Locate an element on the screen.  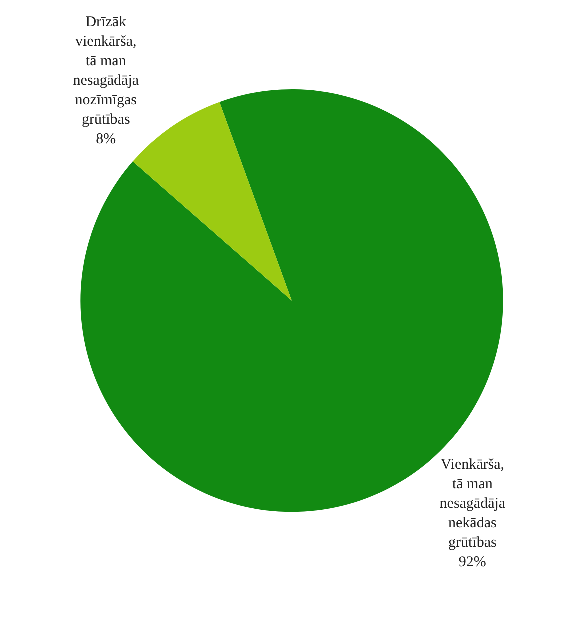
data-label: 92% is located at coordinates (472, 562).